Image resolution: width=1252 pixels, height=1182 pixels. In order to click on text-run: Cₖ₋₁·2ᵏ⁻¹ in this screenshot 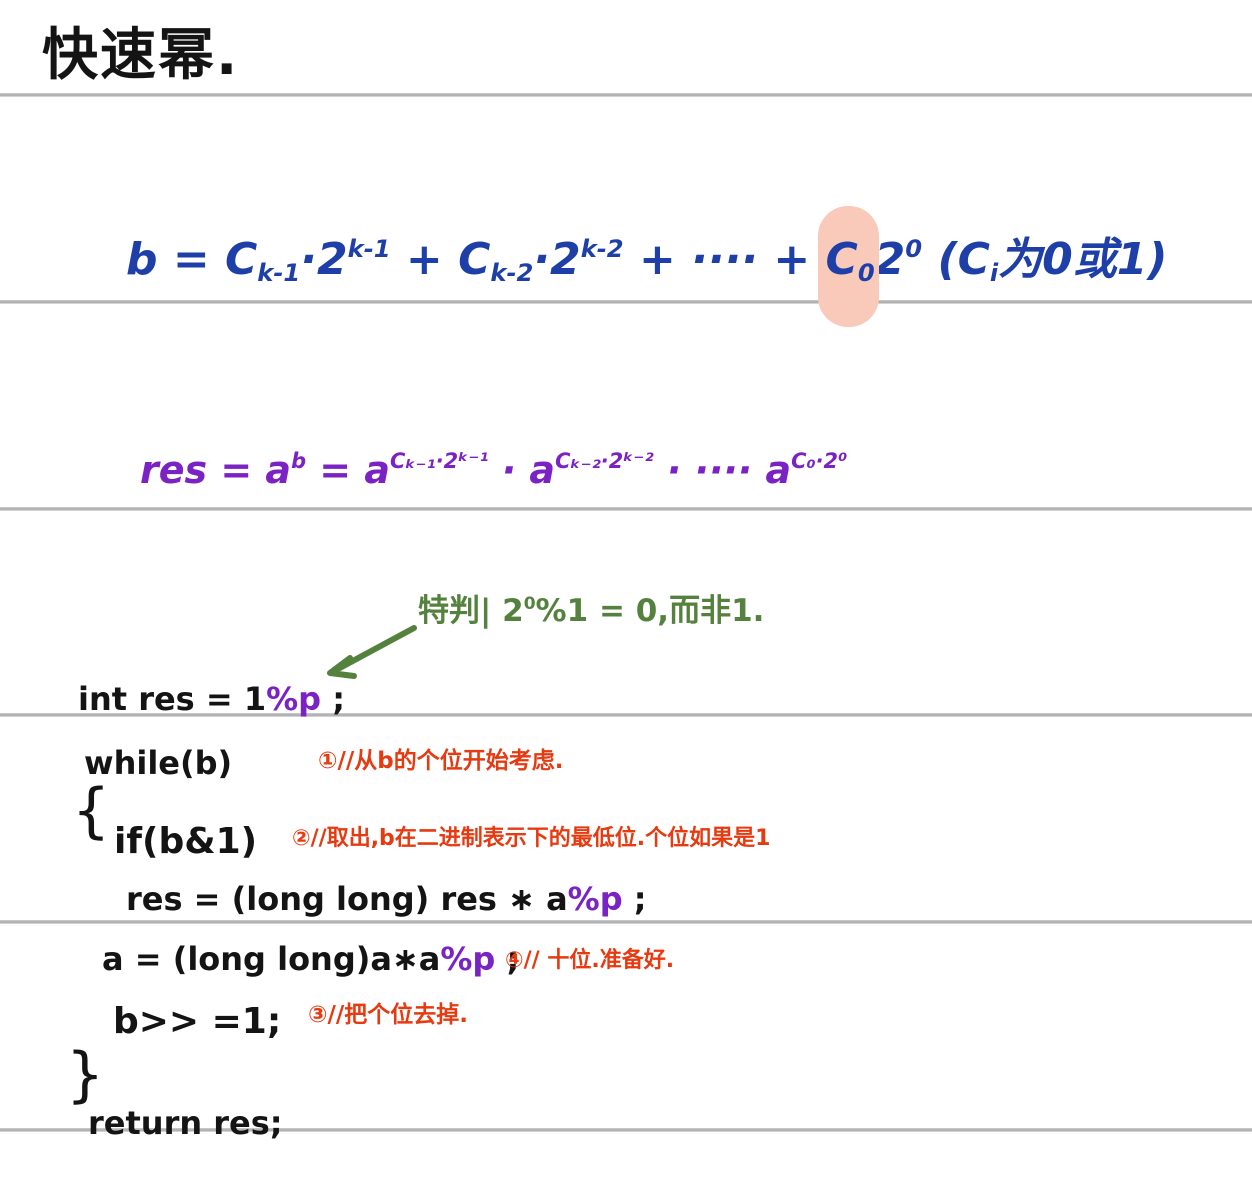, I will do `click(439, 460)`.